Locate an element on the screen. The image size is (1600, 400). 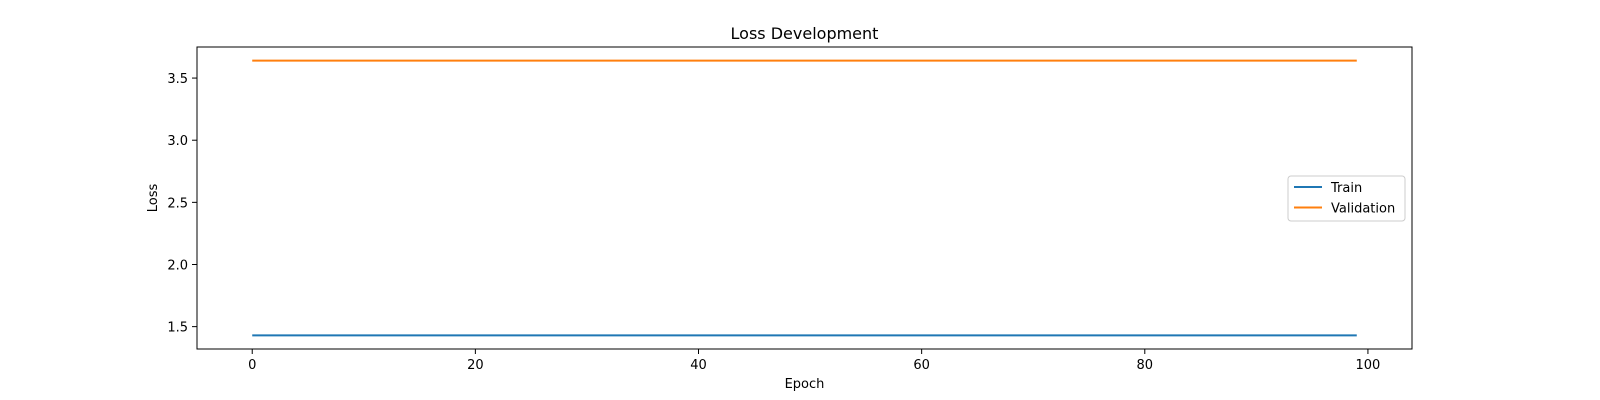
legend-train-label: Train is located at coordinates (1346, 188).